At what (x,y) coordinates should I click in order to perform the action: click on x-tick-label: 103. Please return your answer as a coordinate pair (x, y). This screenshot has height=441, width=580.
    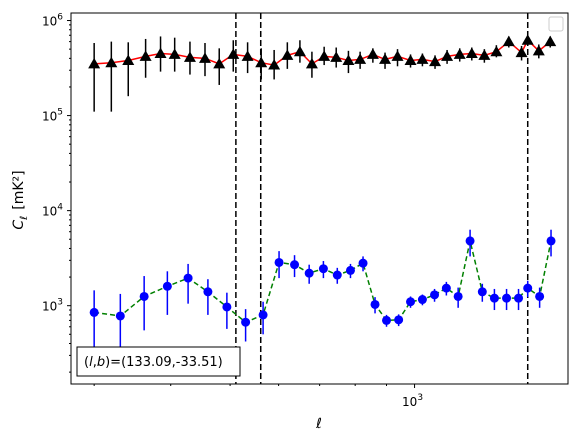
    Looking at the image, I should click on (412, 401).